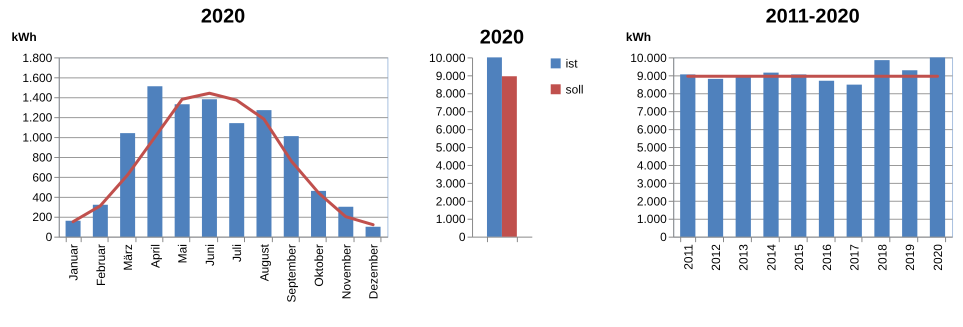  Describe the element at coordinates (575, 89) in the screenshot. I see `legend-label: soll` at that location.